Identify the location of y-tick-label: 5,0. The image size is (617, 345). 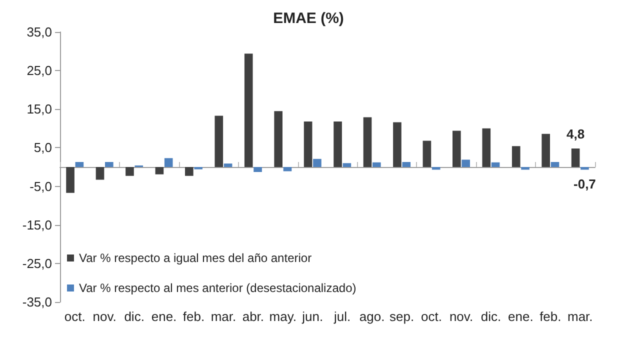
(43, 148).